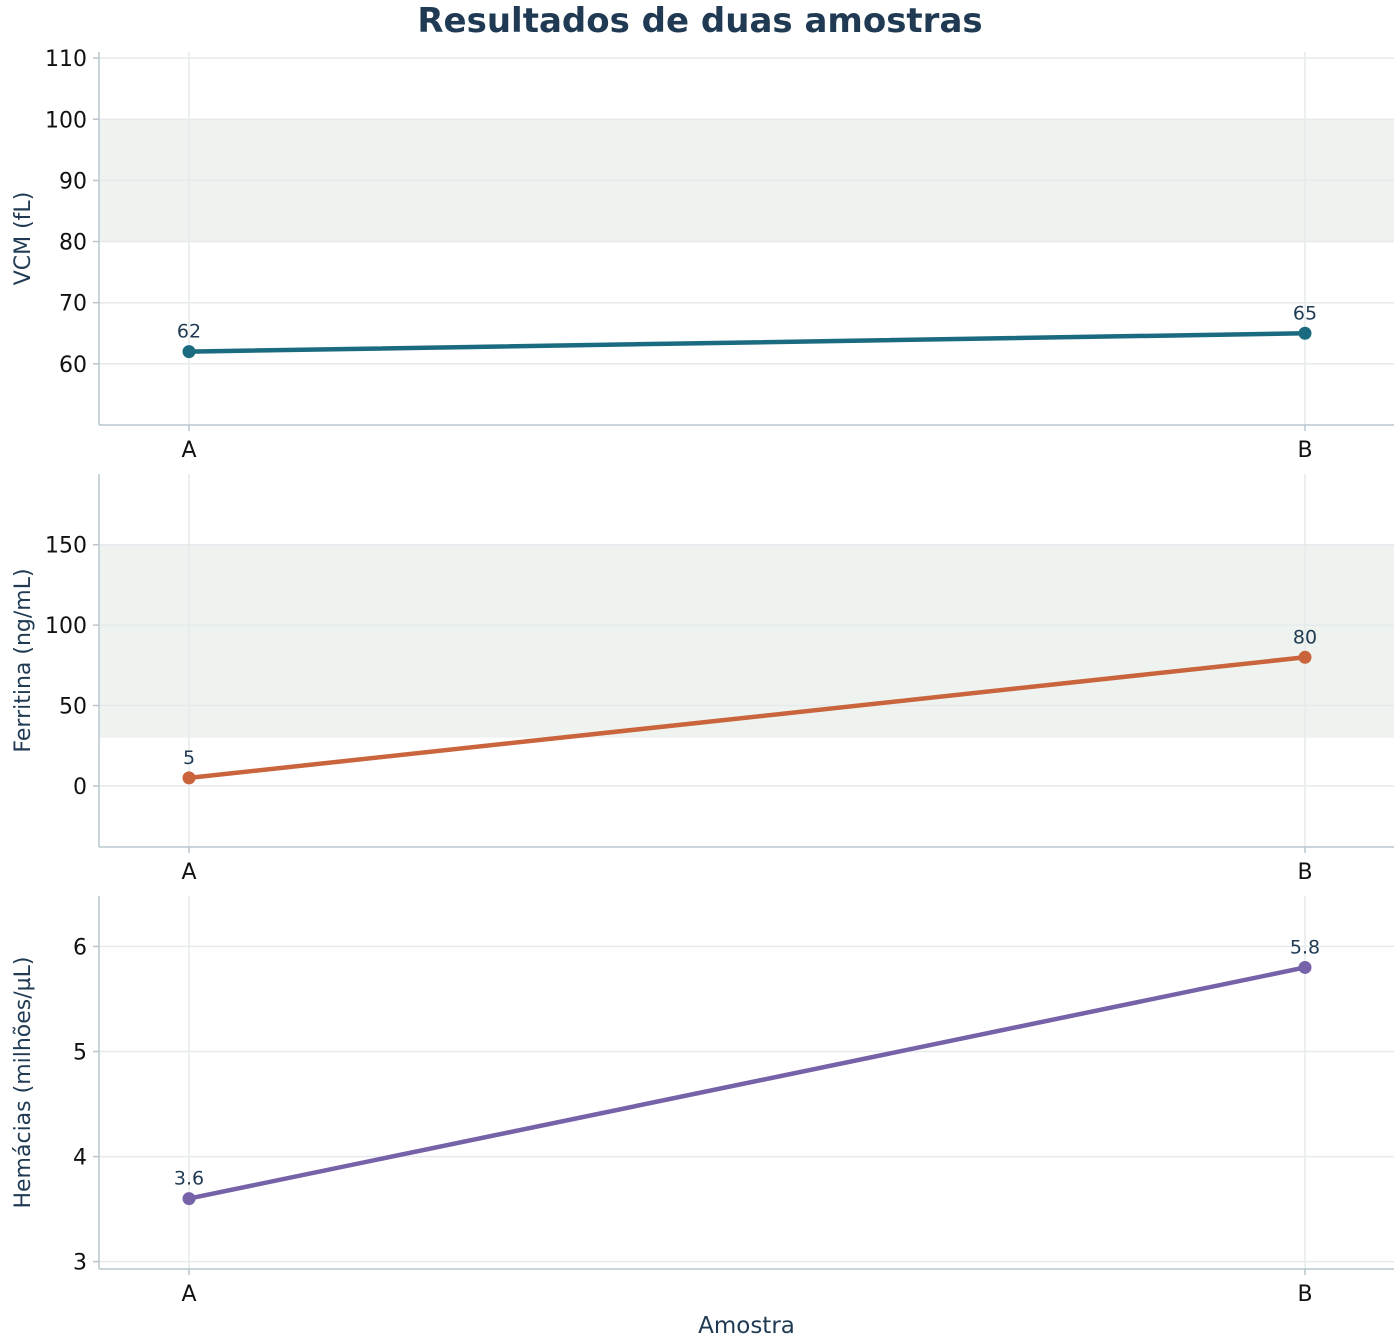 This screenshot has width=1400, height=1344. What do you see at coordinates (23, 239) in the screenshot?
I see `y-axis-label: VCM (fL)` at bounding box center [23, 239].